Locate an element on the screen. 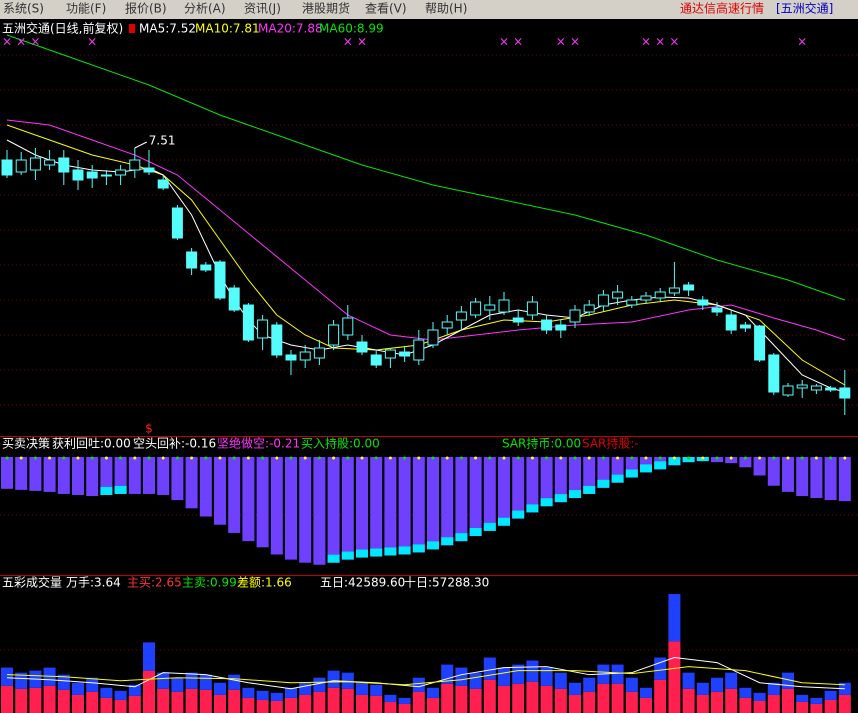 This screenshot has height=713, width=858. header-item: MA20:7.88 is located at coordinates (290, 29).